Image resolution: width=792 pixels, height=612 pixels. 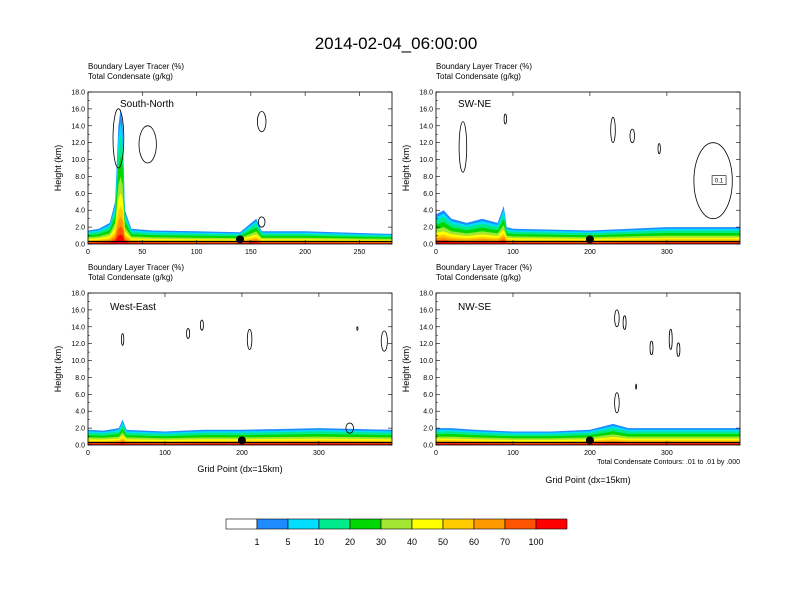 I want to click on colorbar-label: 40, so click(x=412, y=542).